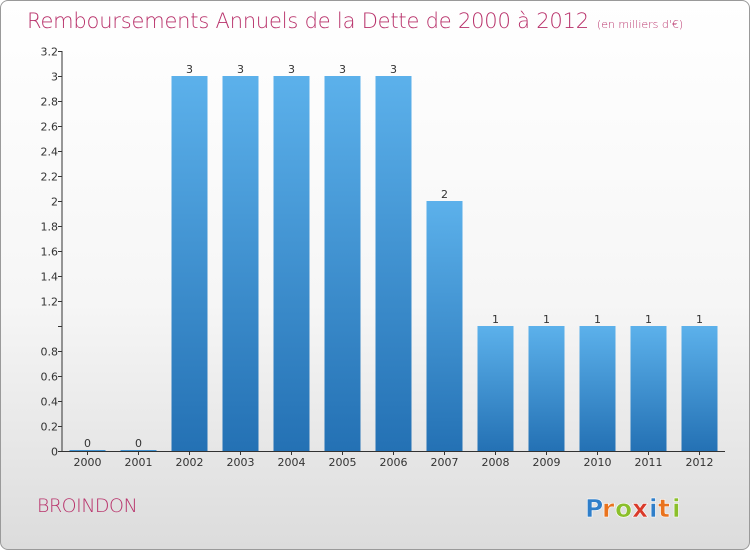 This screenshot has width=750, height=550. I want to click on x-tick-label: 2006, so click(394, 462).